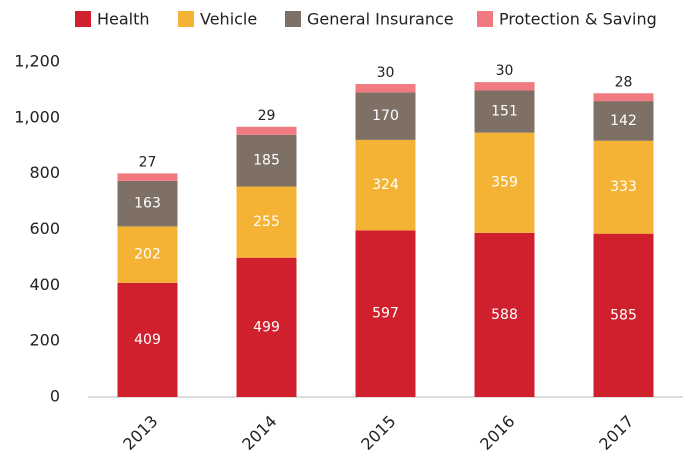 The height and width of the screenshot is (455, 691). I want to click on data-label: 409, so click(147, 340).